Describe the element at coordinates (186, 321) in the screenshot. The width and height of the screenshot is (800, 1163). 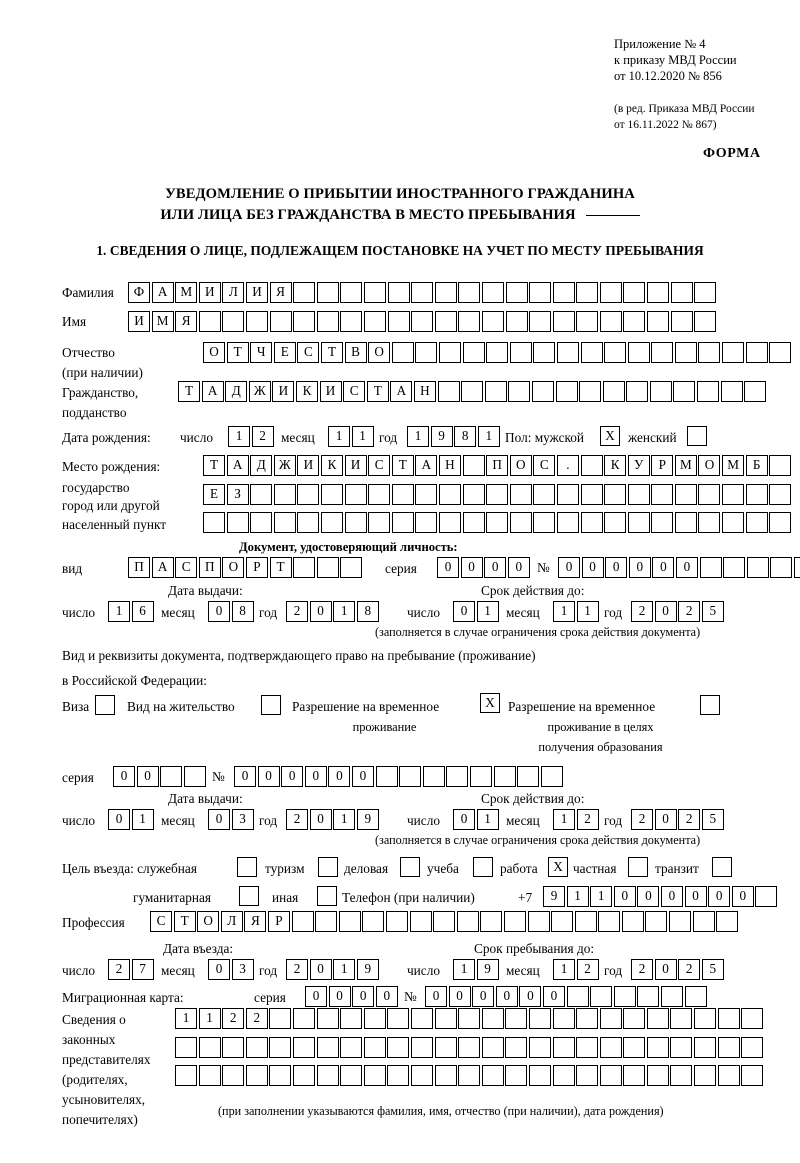
I see `char-box: Я` at that location.